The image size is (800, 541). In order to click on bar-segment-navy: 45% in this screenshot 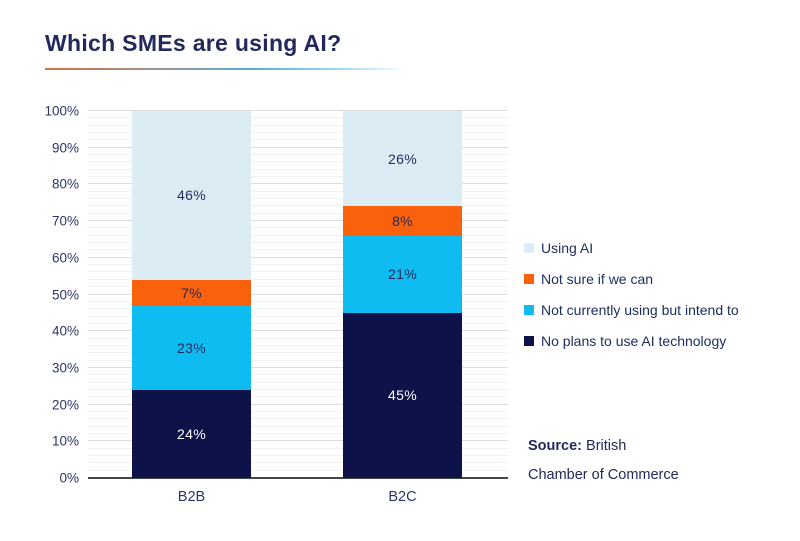, I will do `click(402, 395)`.